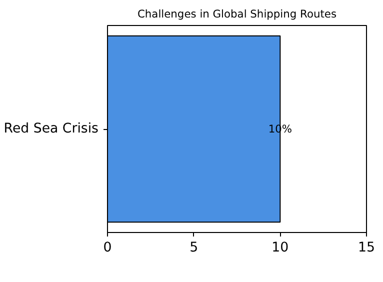  Describe the element at coordinates (237, 14) in the screenshot. I see `chart-title: Challenges in Global Shipping Routes` at that location.